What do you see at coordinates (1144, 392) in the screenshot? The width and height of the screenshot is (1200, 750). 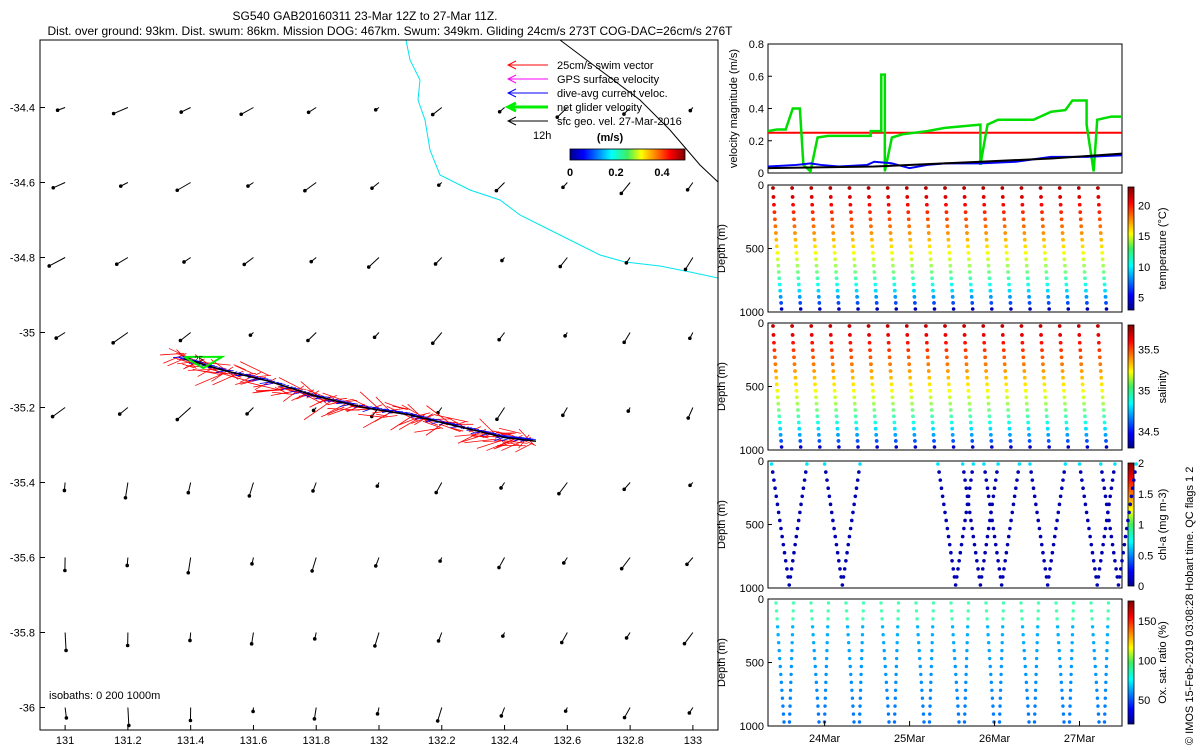 I see `colorbar-tick-label: 35` at bounding box center [1144, 392].